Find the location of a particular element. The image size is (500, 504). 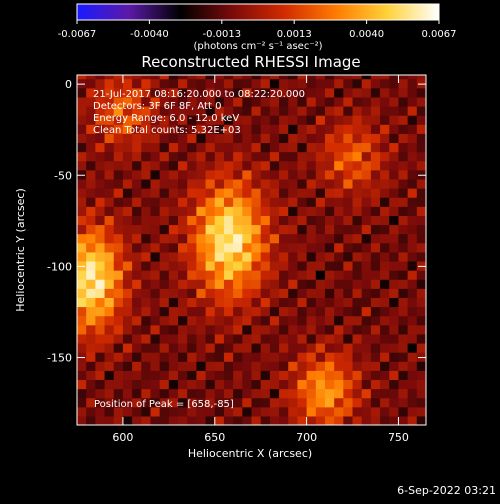

x-tick-label: 700 is located at coordinates (306, 437).